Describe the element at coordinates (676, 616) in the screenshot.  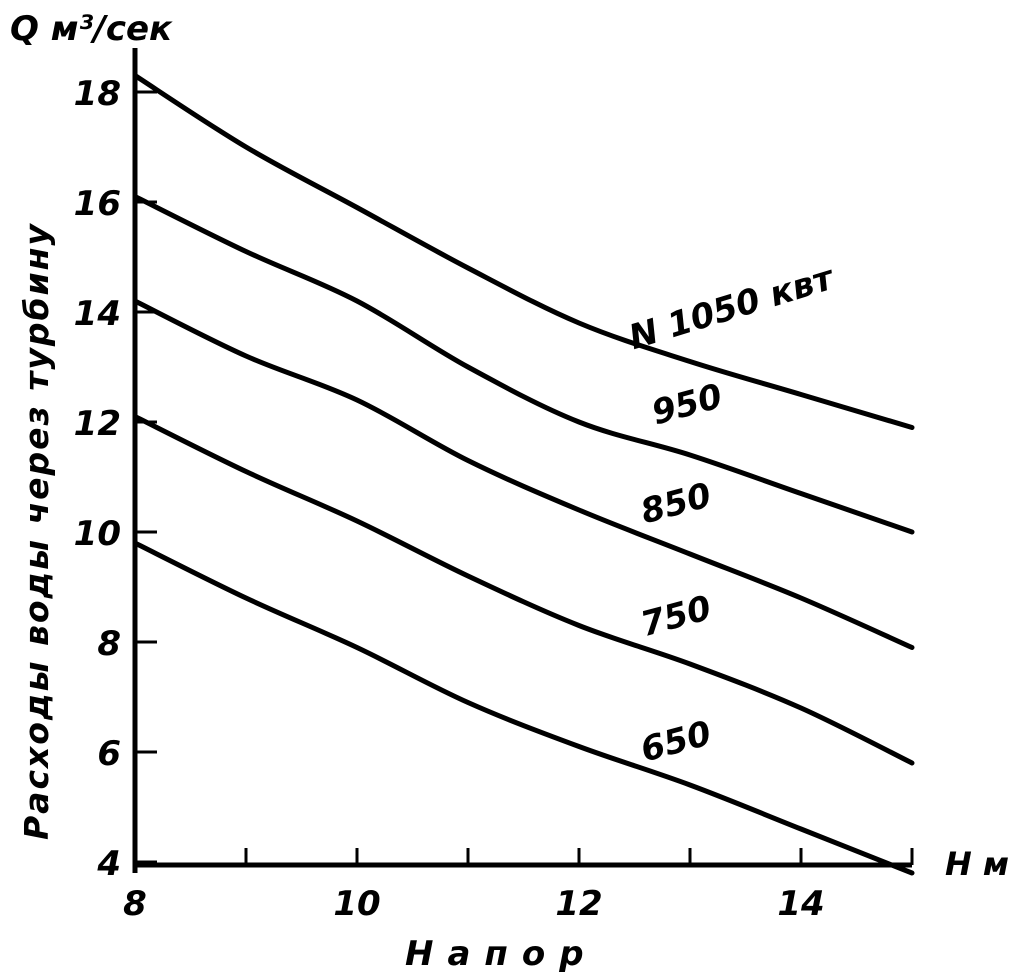
I see `series-label: 750` at that location.